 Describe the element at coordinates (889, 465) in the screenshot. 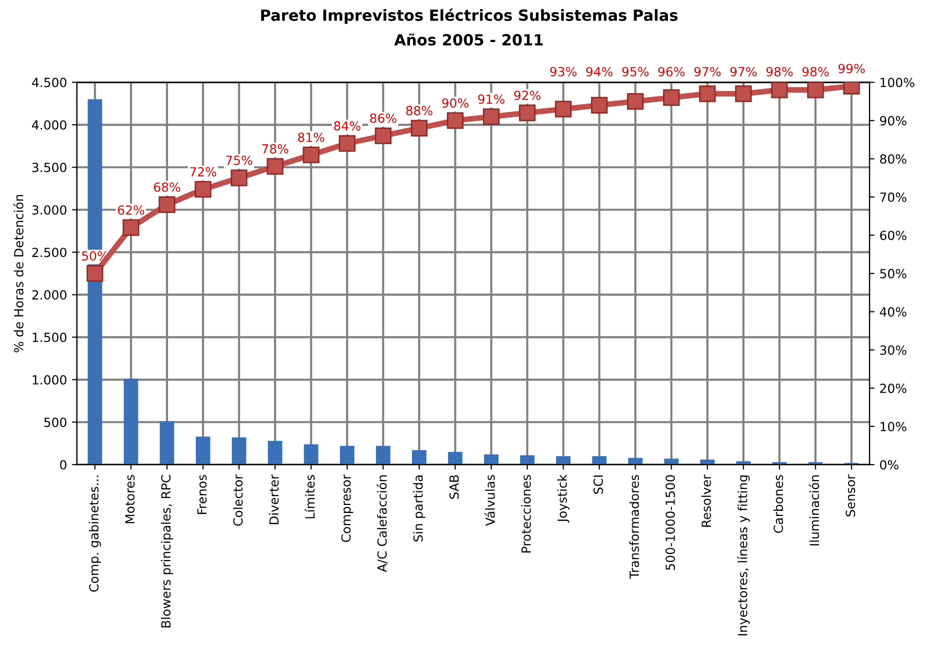

I see `y2-tick-label: 0%` at that location.